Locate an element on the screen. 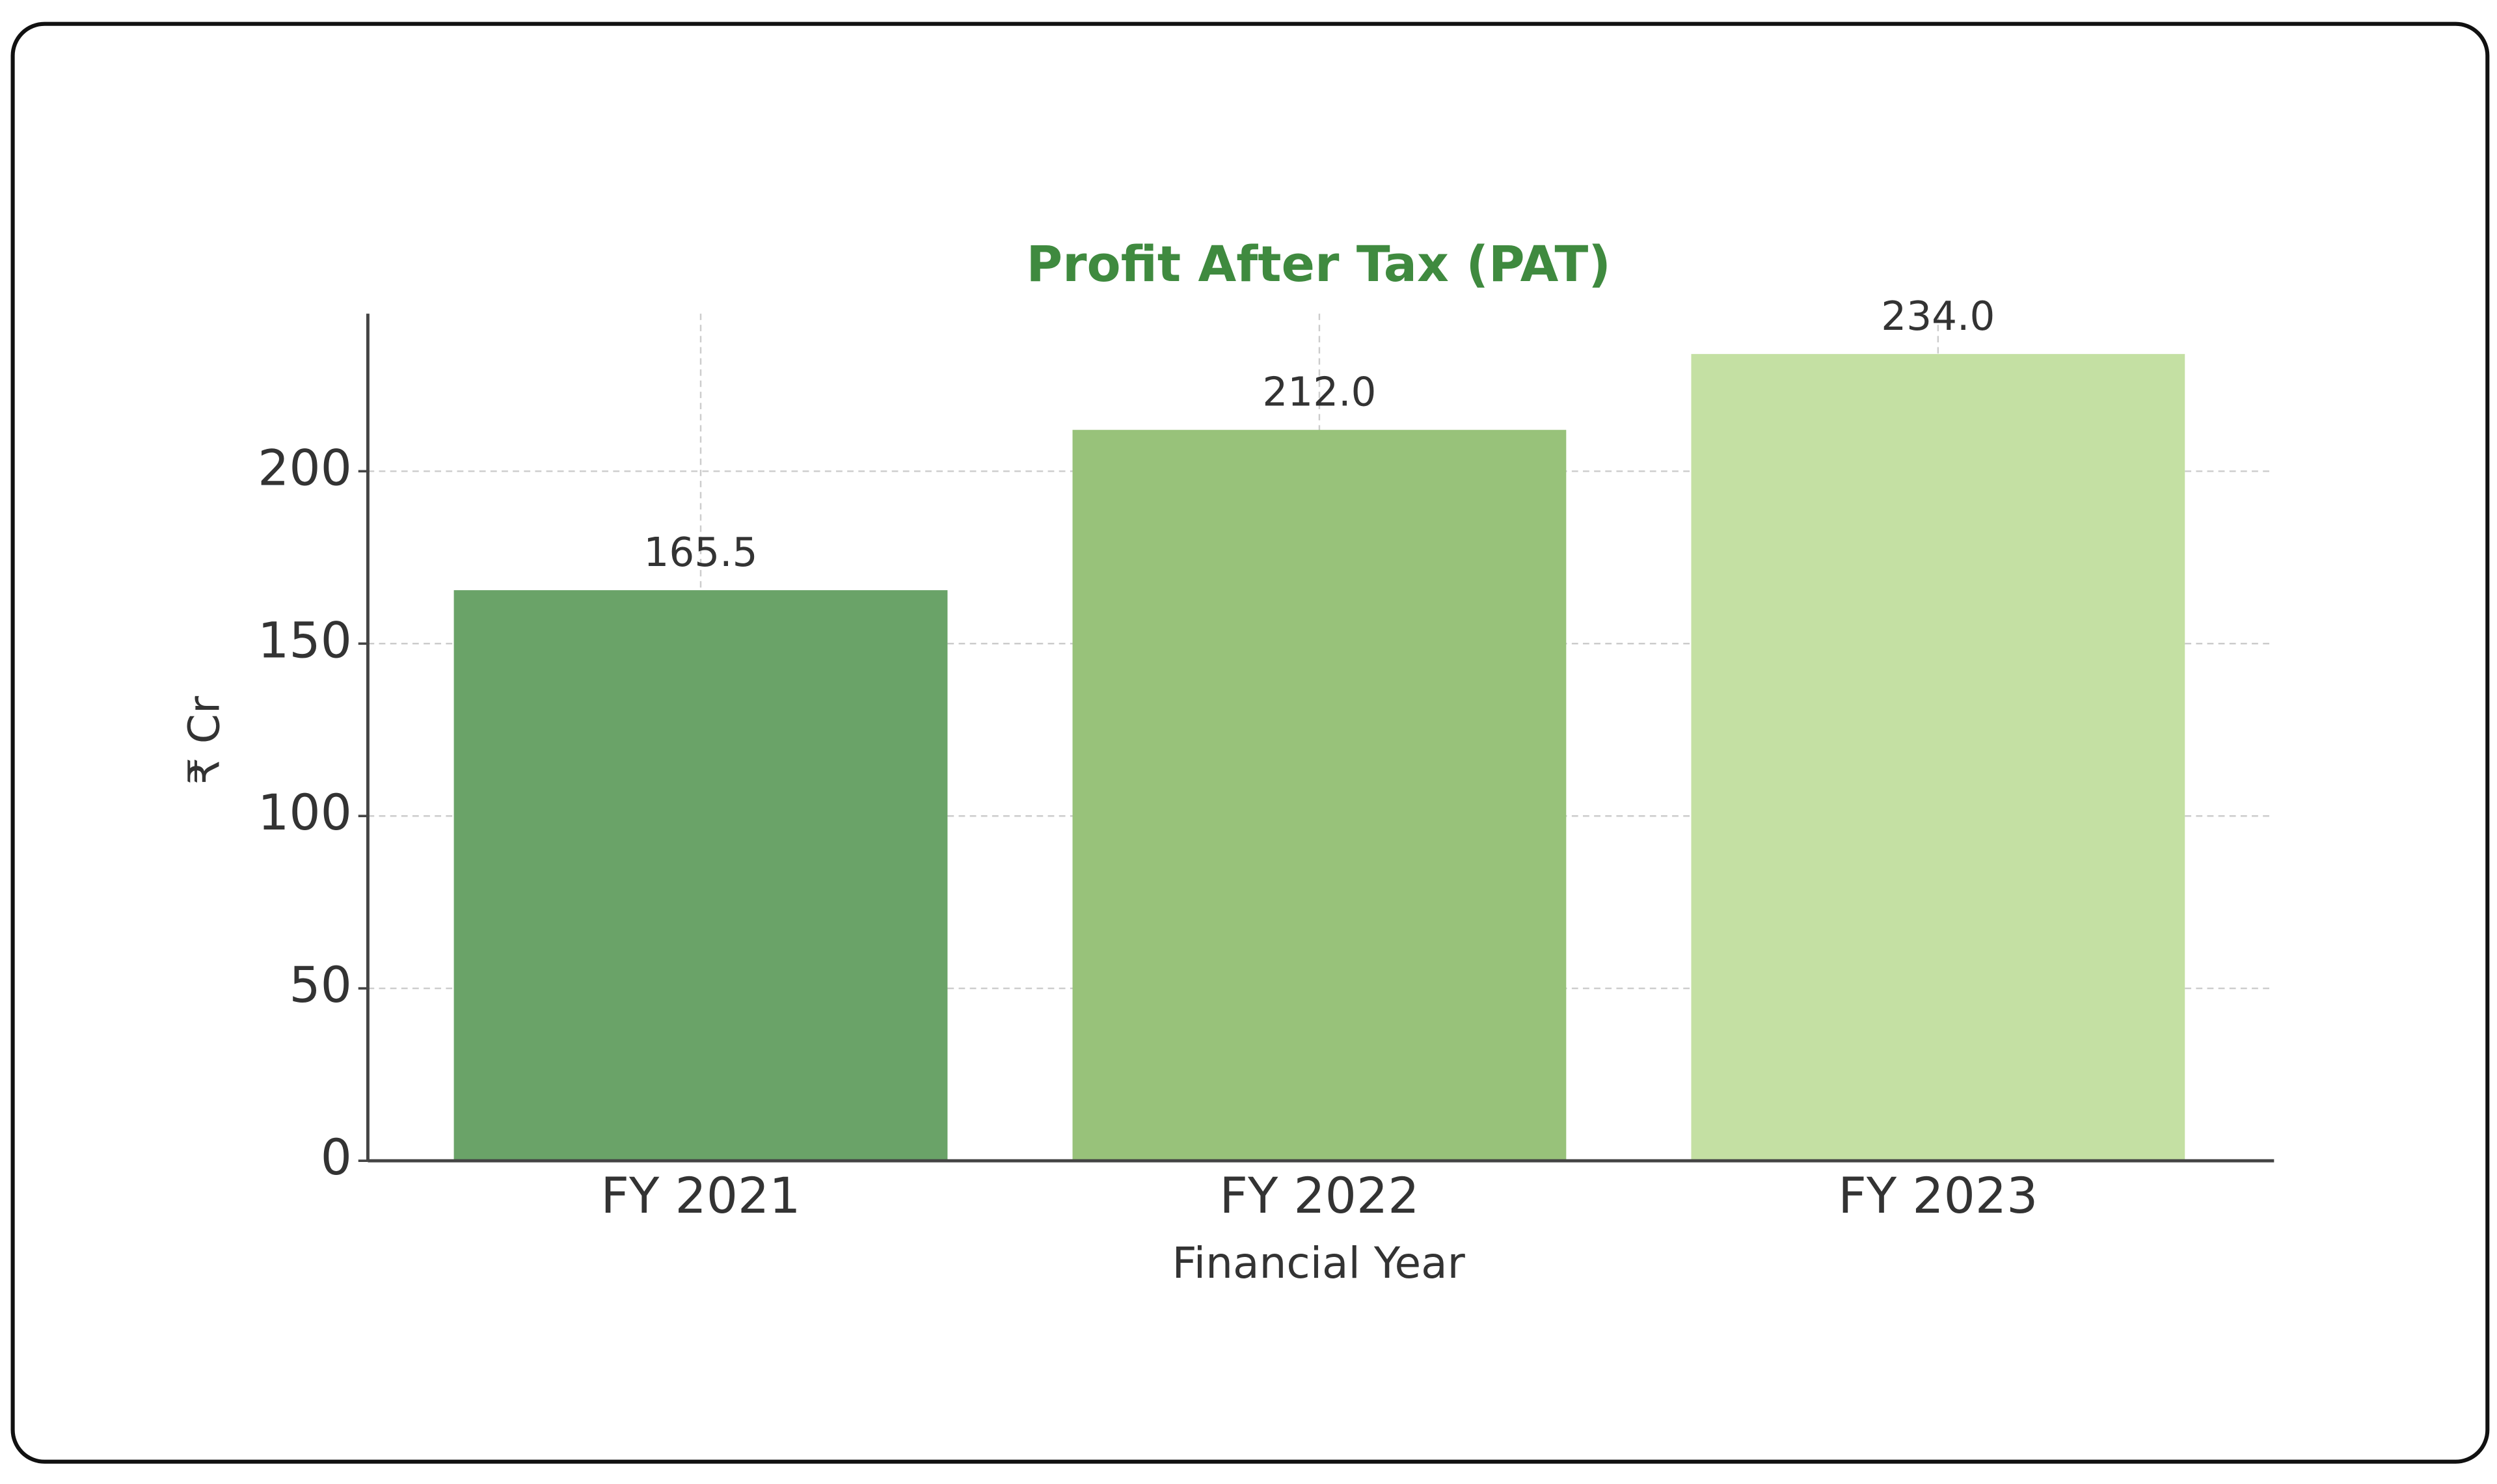  y-tick-label: 100 is located at coordinates (305, 812).